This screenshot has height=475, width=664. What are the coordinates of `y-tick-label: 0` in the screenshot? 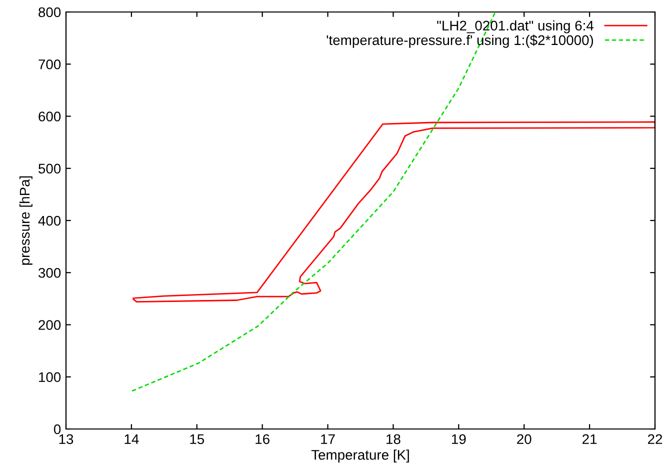 It's located at (57, 429).